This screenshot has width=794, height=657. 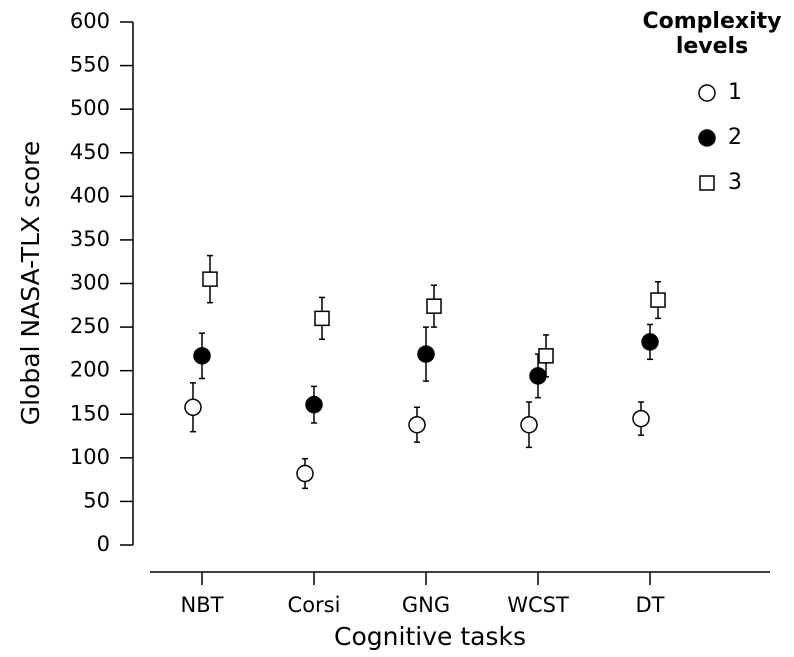 What do you see at coordinates (90, 21) in the screenshot?
I see `y-tick-label: 600` at bounding box center [90, 21].